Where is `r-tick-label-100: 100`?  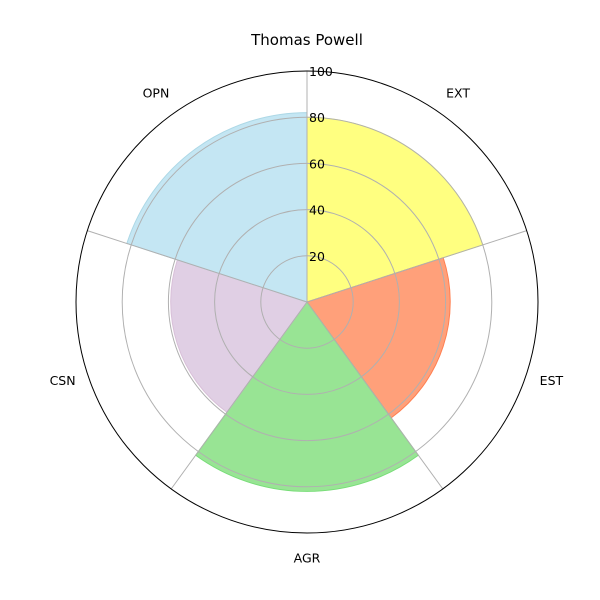 r-tick-label-100: 100 is located at coordinates (321, 71).